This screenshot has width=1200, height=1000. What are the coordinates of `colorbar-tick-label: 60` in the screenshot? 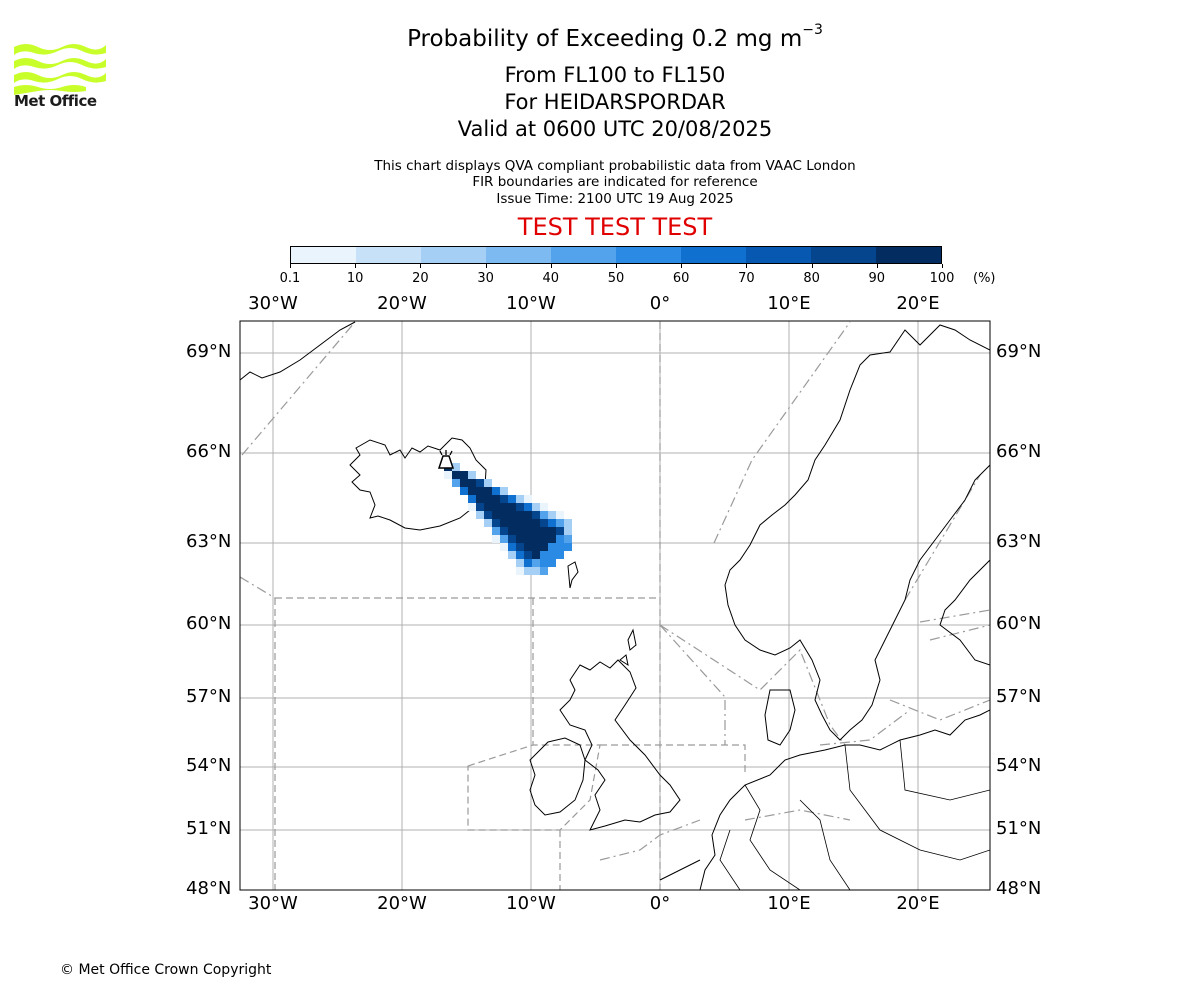 It's located at (681, 278).